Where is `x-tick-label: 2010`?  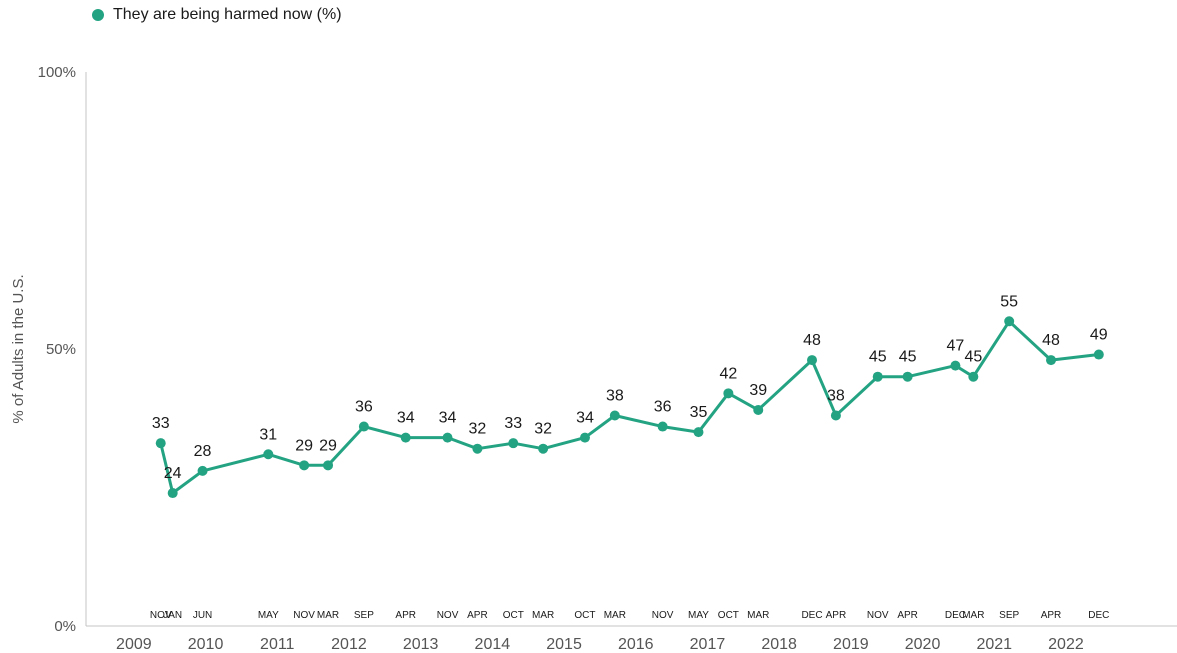 x-tick-label: 2010 is located at coordinates (206, 644).